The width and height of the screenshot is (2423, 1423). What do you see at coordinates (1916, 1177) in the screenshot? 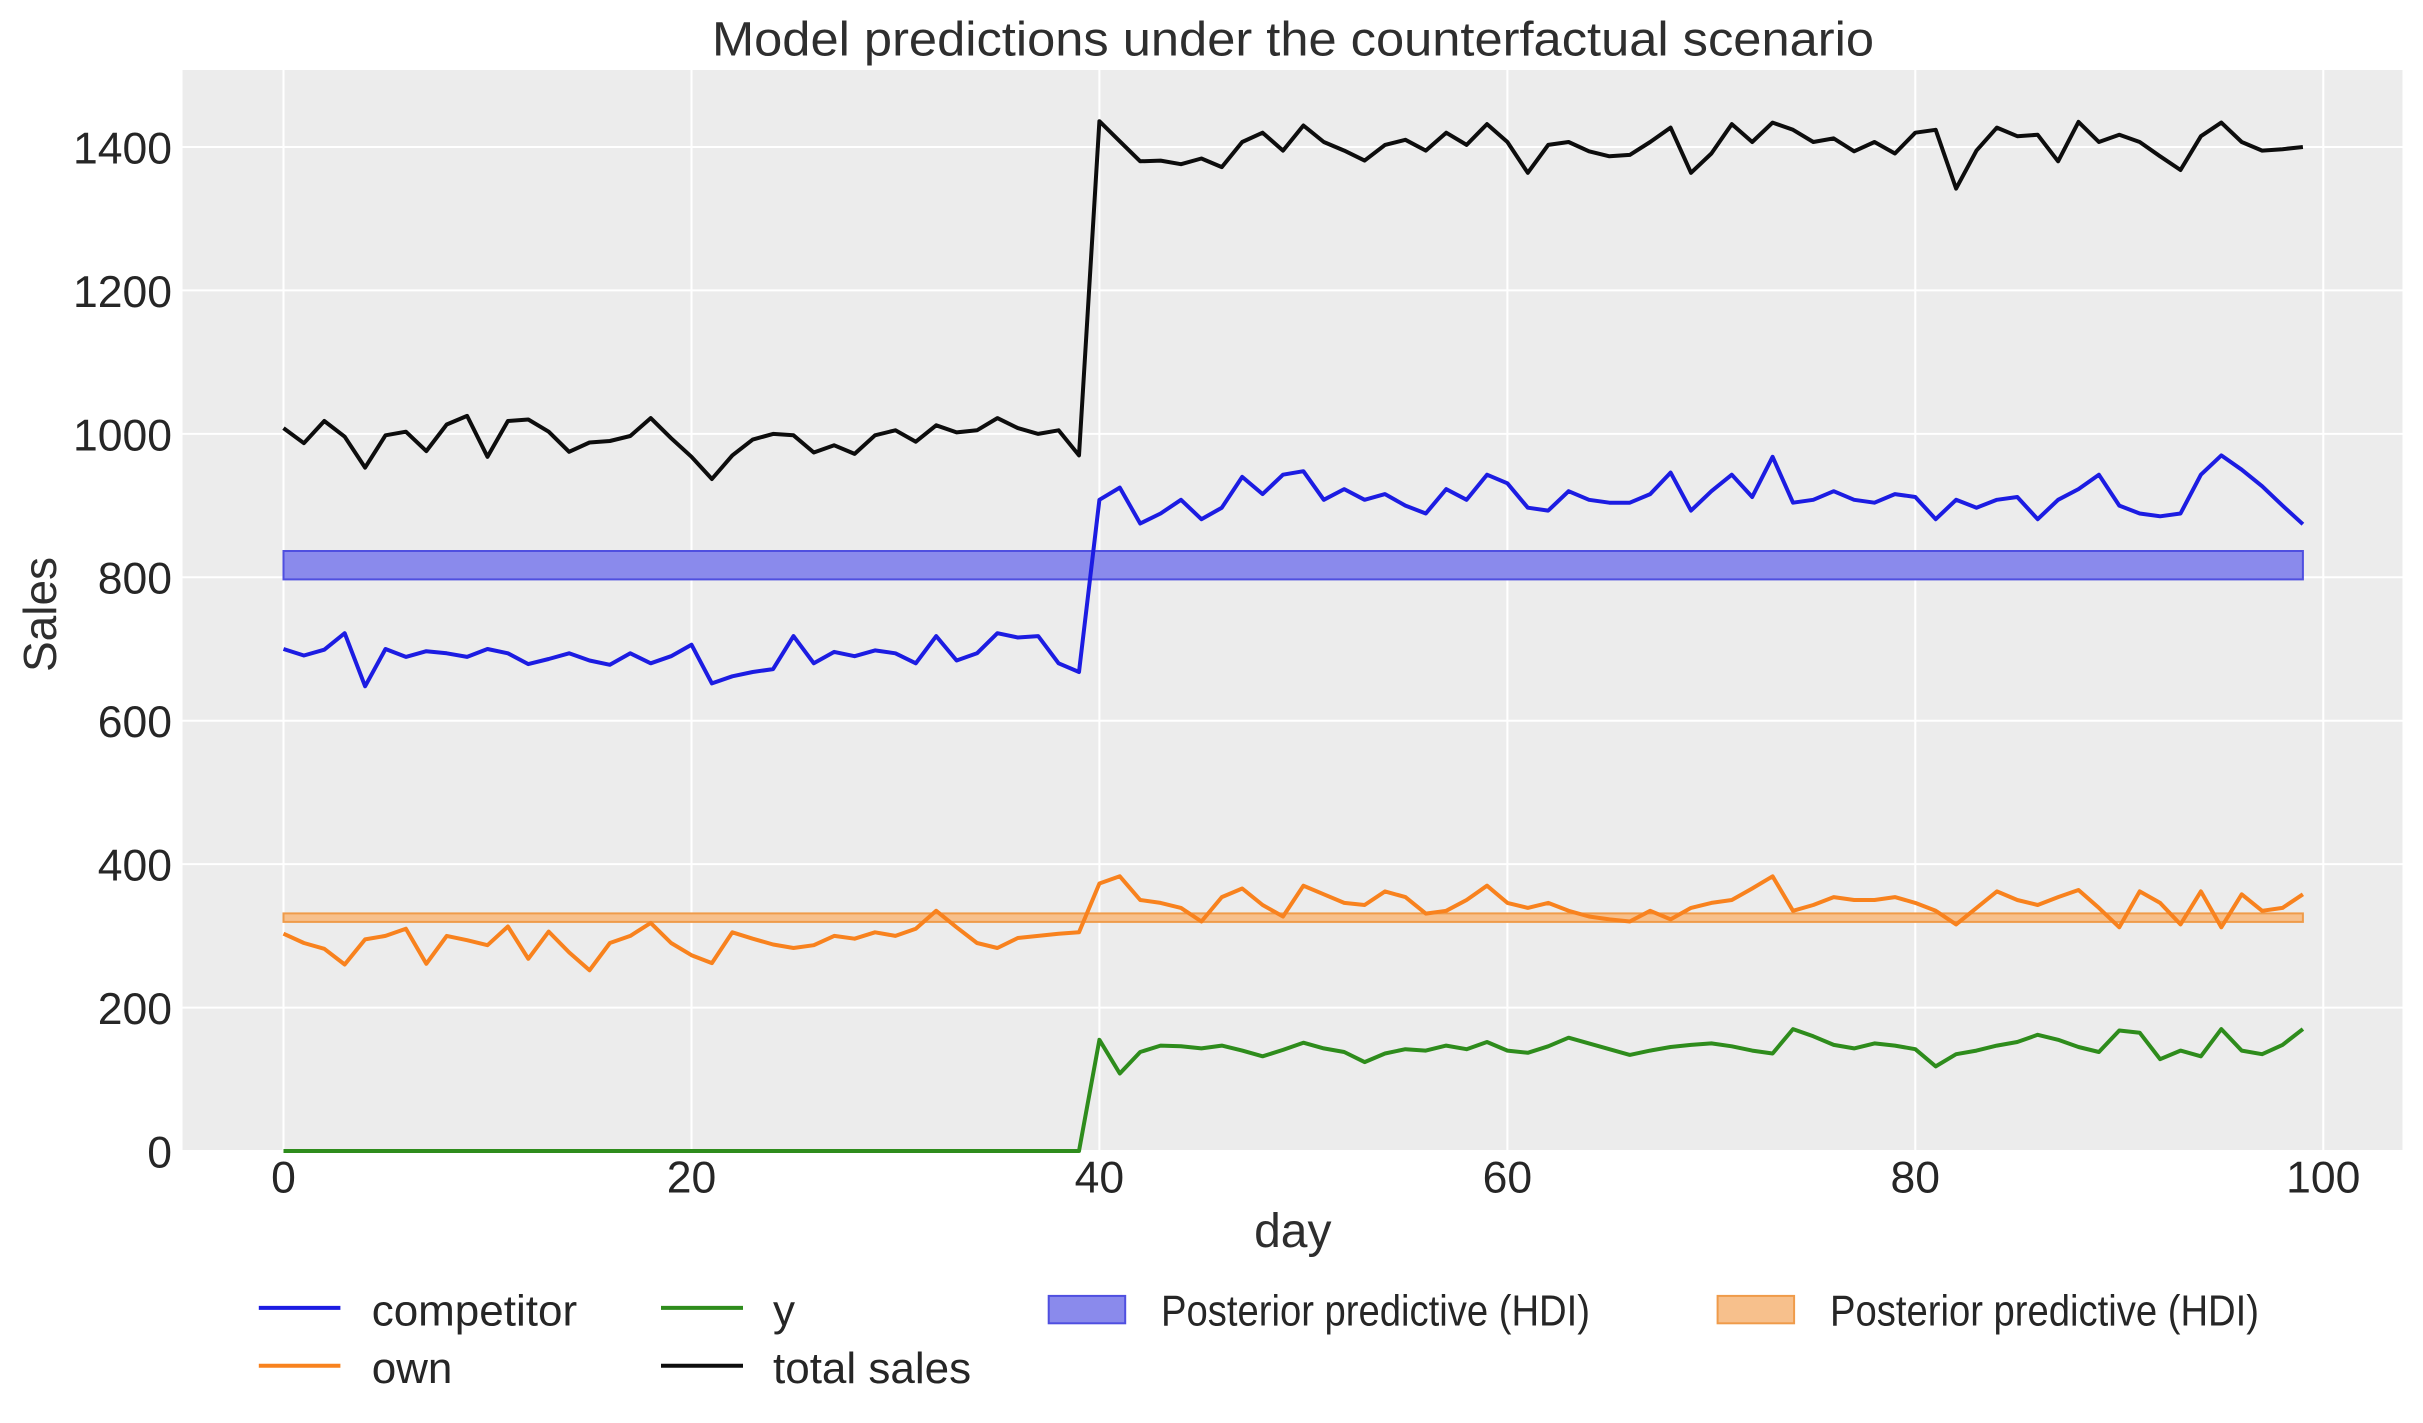
I see `svg-text: 80` at bounding box center [1916, 1177].